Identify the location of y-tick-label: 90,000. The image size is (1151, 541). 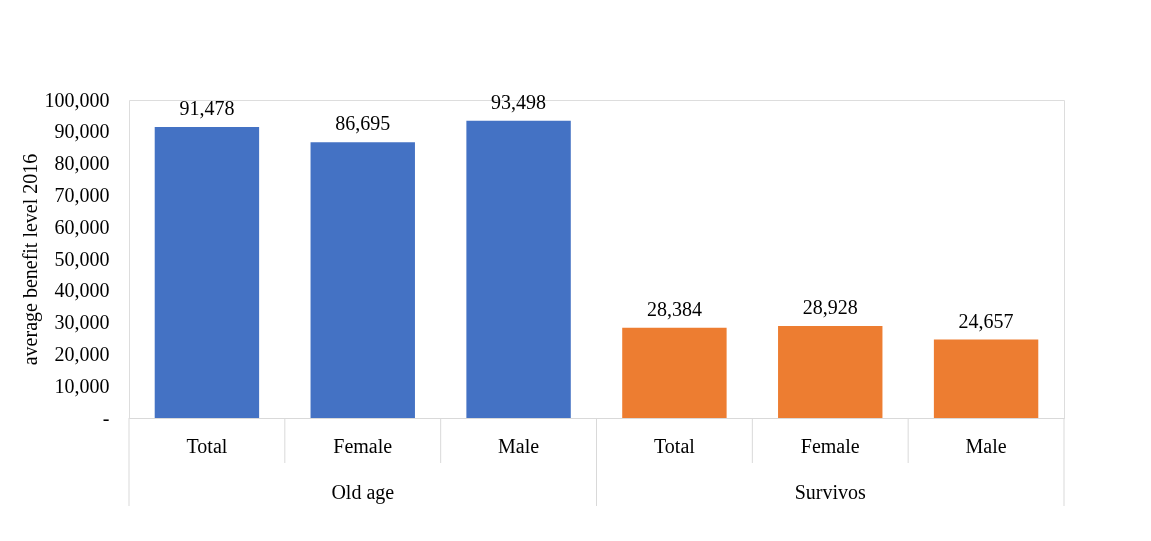
(82, 131).